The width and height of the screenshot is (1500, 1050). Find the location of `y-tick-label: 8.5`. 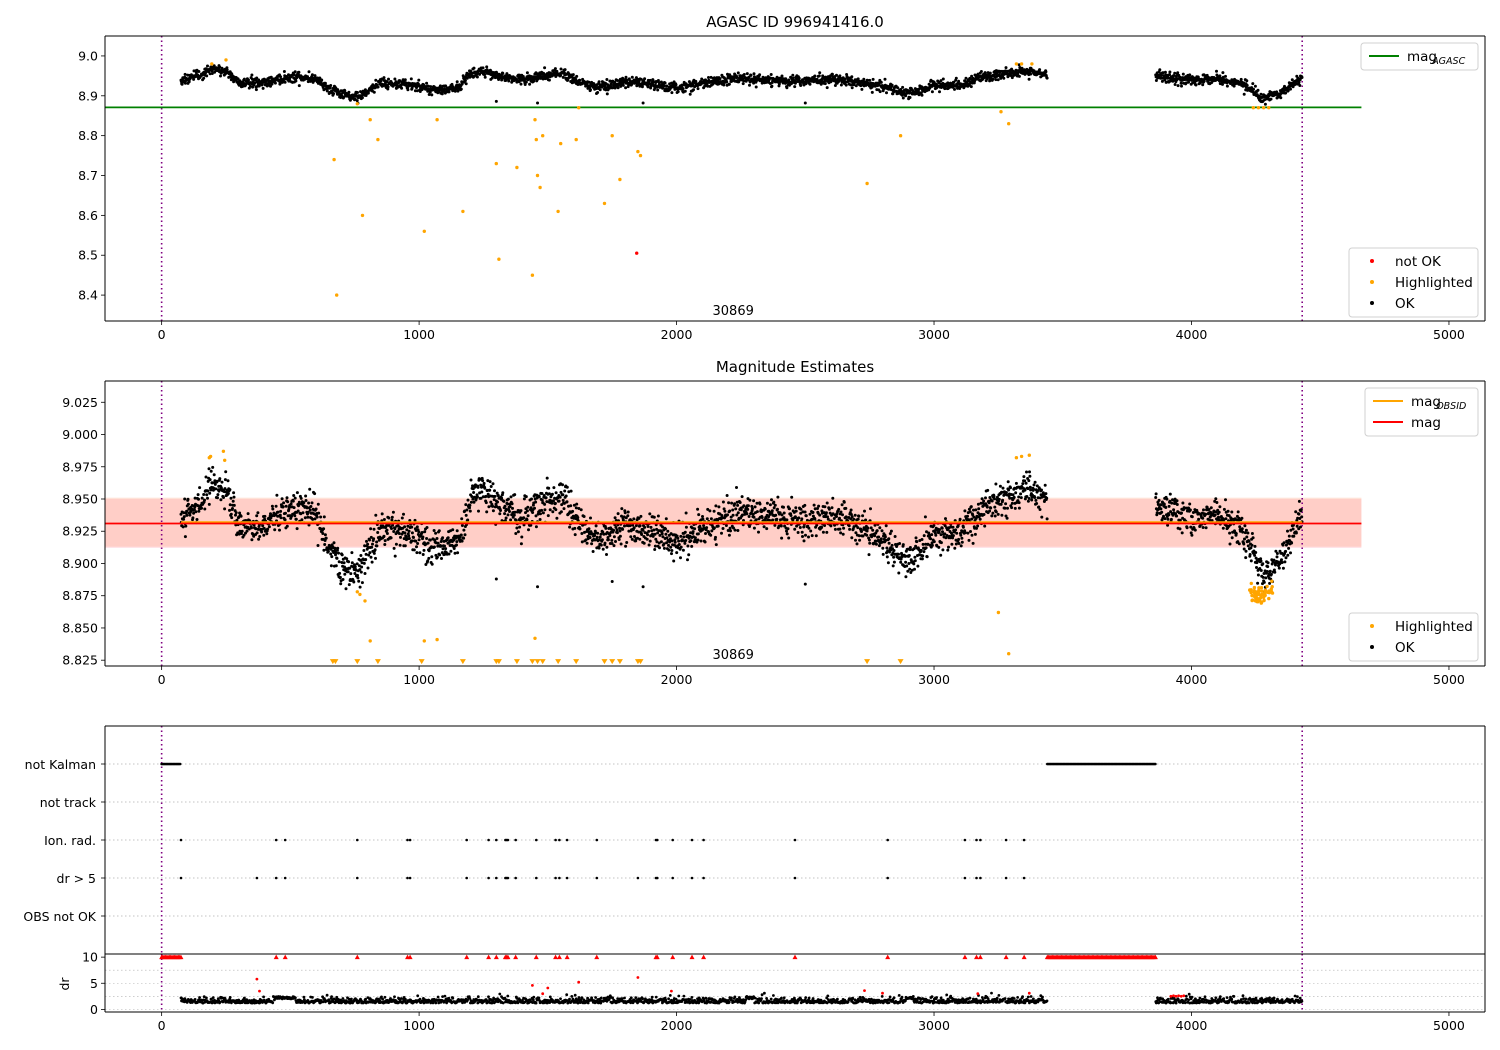

y-tick-label: 8.5 is located at coordinates (88, 255).